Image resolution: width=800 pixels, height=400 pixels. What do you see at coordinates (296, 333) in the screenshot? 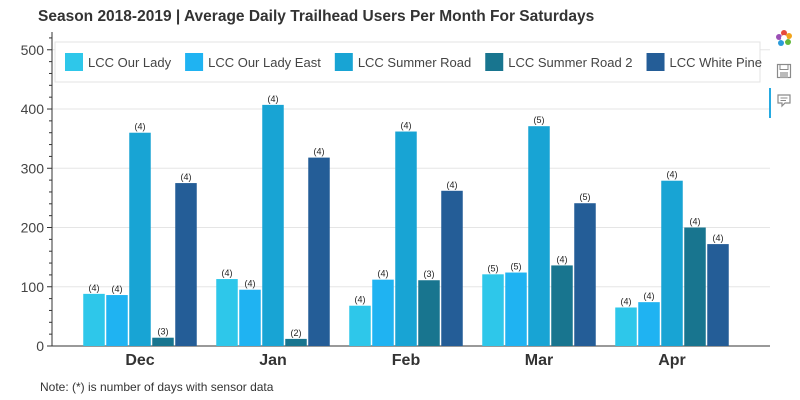
I see `data-label: (2)` at bounding box center [296, 333].